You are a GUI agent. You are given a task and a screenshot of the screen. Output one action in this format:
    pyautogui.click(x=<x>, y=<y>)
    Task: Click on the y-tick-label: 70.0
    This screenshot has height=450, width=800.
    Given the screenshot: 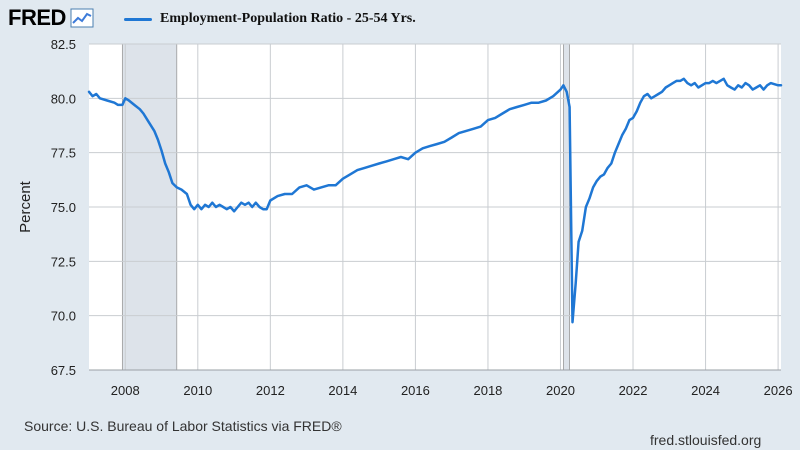 What is the action you would take?
    pyautogui.click(x=63, y=316)
    